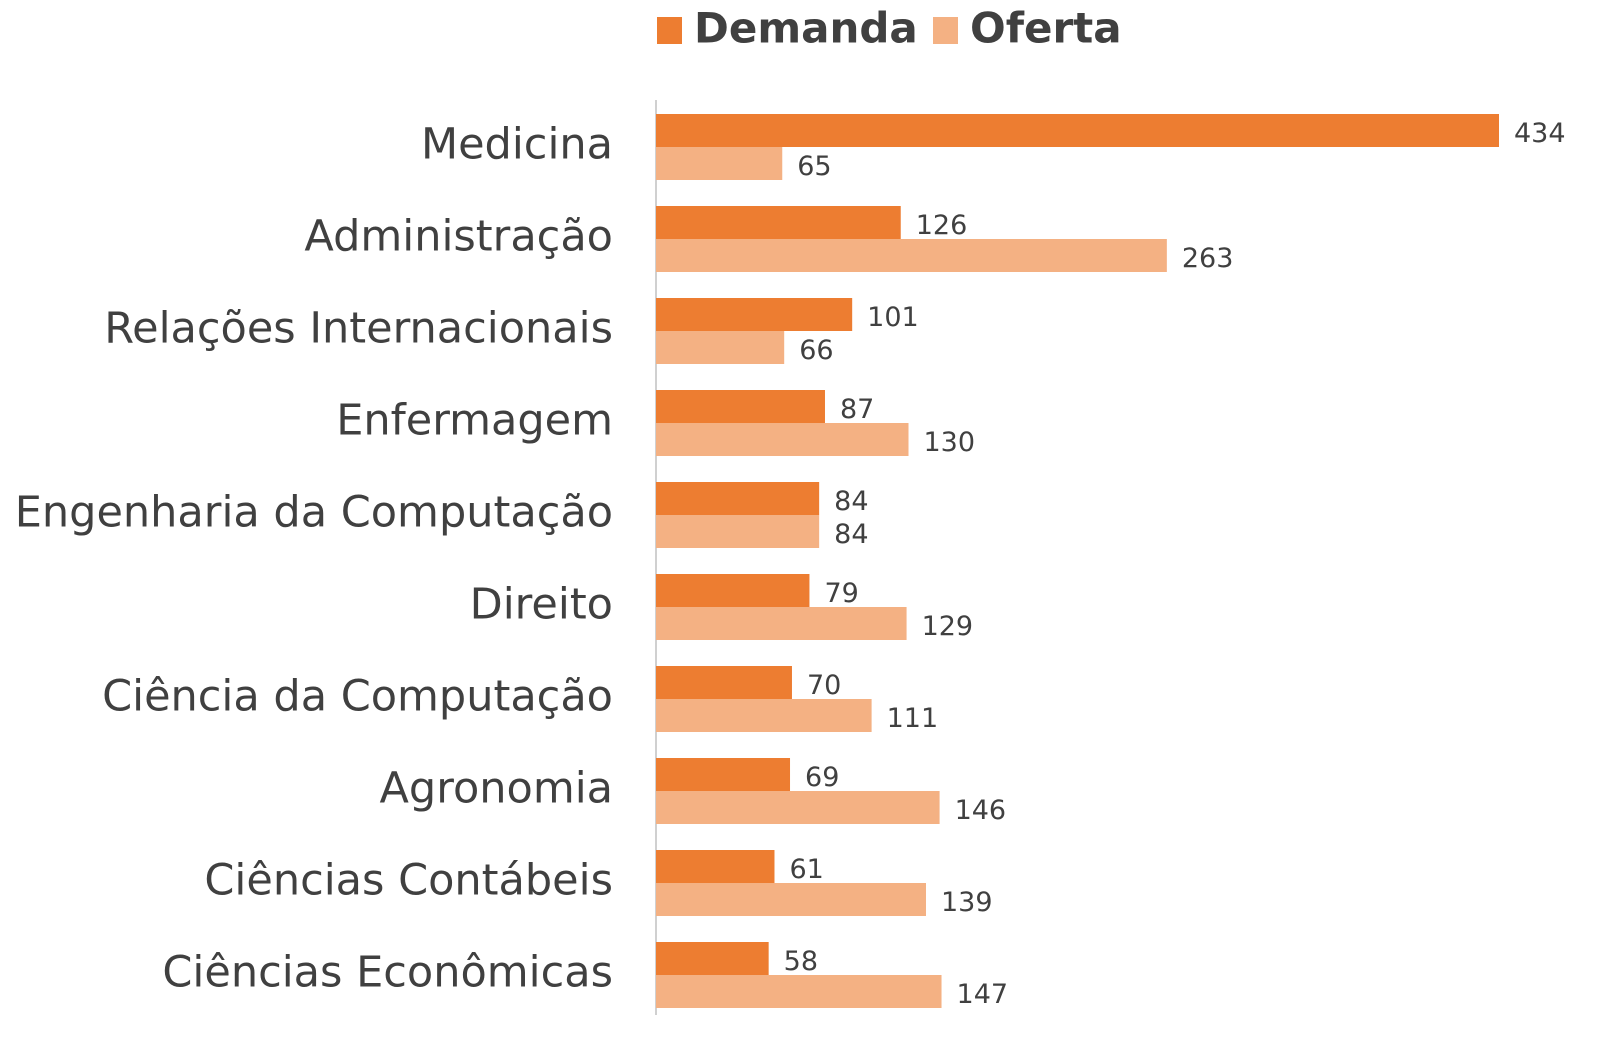 The width and height of the screenshot is (1613, 1043). What do you see at coordinates (408, 881) in the screenshot?
I see `category-label: Ciências Contábeis` at bounding box center [408, 881].